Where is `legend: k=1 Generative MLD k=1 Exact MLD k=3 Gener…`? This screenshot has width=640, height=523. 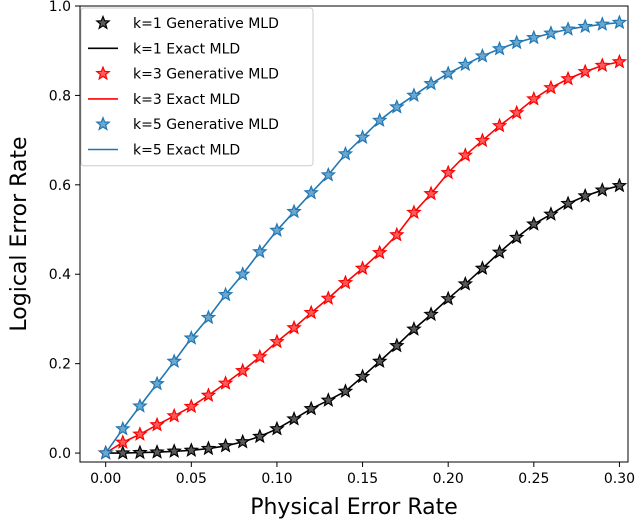
legend: k=1 Generative MLD k=1 Exact MLD k=3 Gener… is located at coordinates (197, 87).